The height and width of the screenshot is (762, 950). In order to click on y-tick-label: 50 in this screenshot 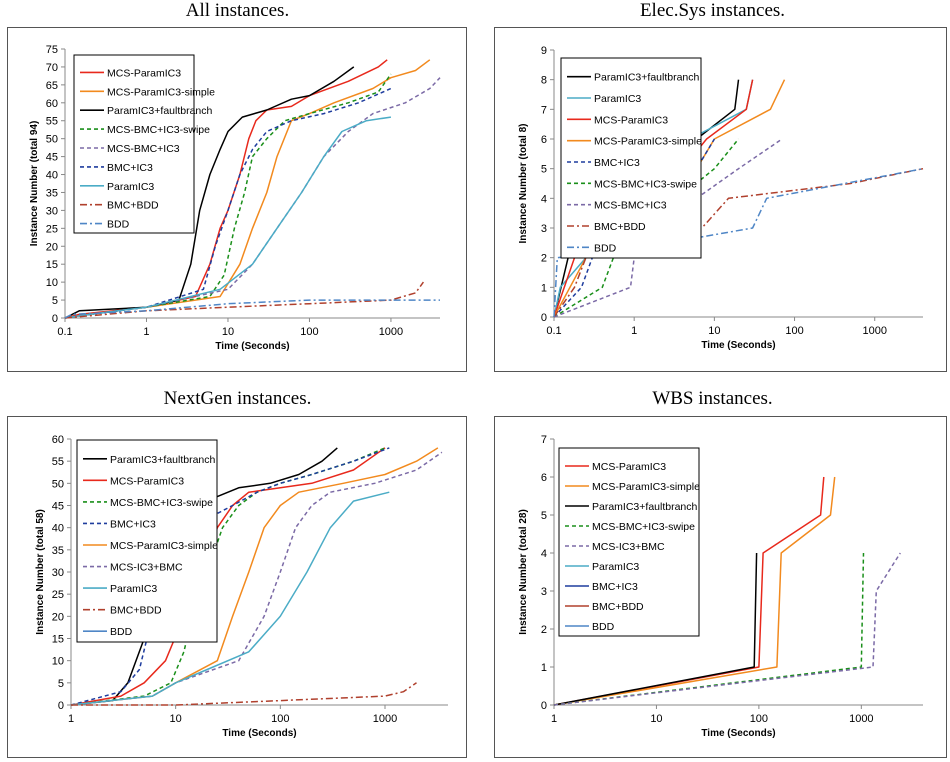, I will do `click(58, 484)`.